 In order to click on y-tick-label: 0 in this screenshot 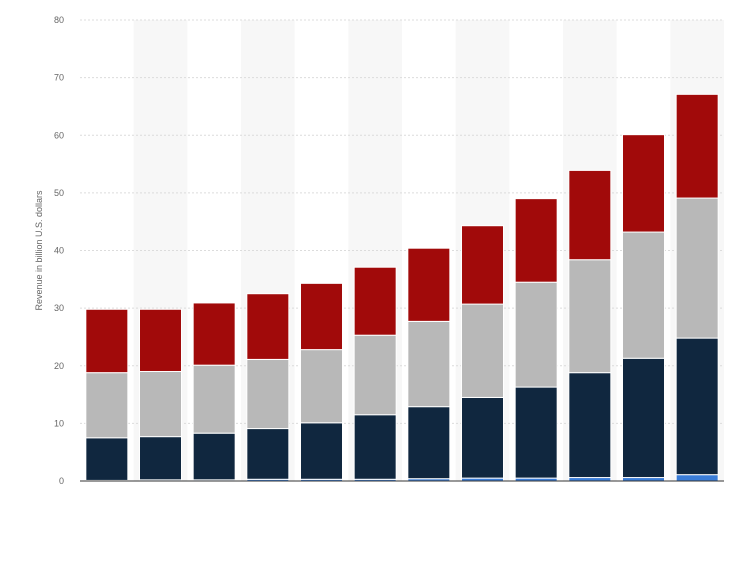, I will do `click(61, 481)`.